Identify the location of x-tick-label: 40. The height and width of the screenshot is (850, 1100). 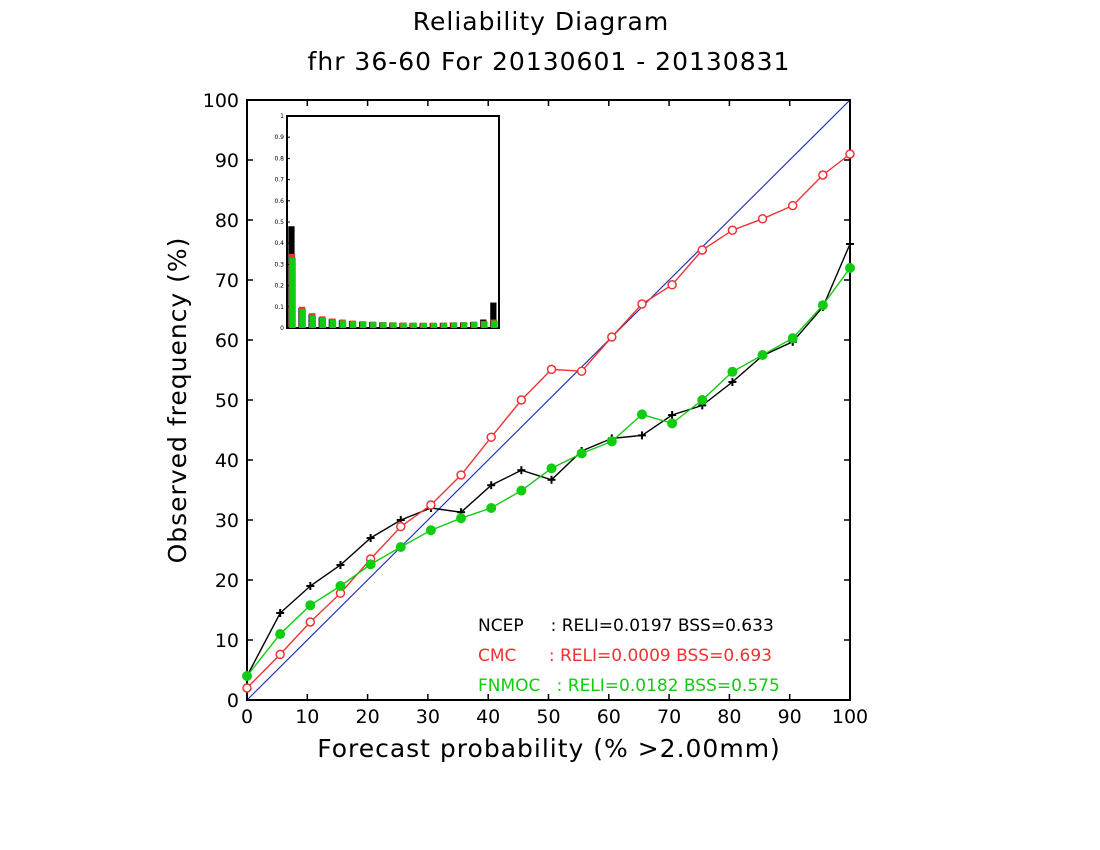
(488, 717).